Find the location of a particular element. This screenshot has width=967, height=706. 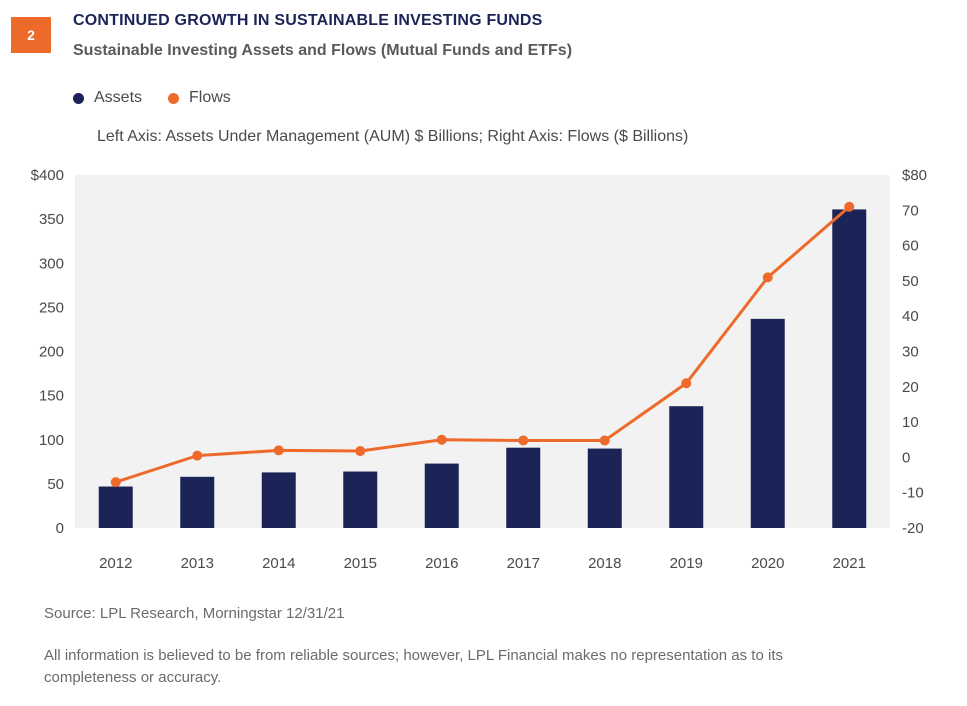

left-axis-tick-label: 150 is located at coordinates (51, 396).